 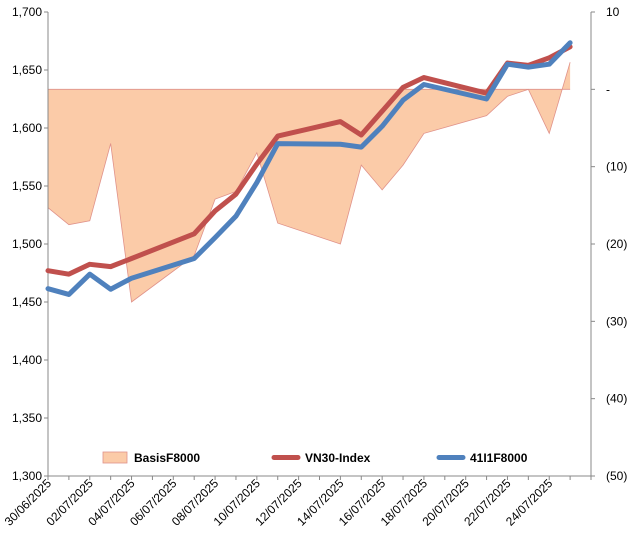 I want to click on y-right-tick-label: -, so click(x=608, y=89).